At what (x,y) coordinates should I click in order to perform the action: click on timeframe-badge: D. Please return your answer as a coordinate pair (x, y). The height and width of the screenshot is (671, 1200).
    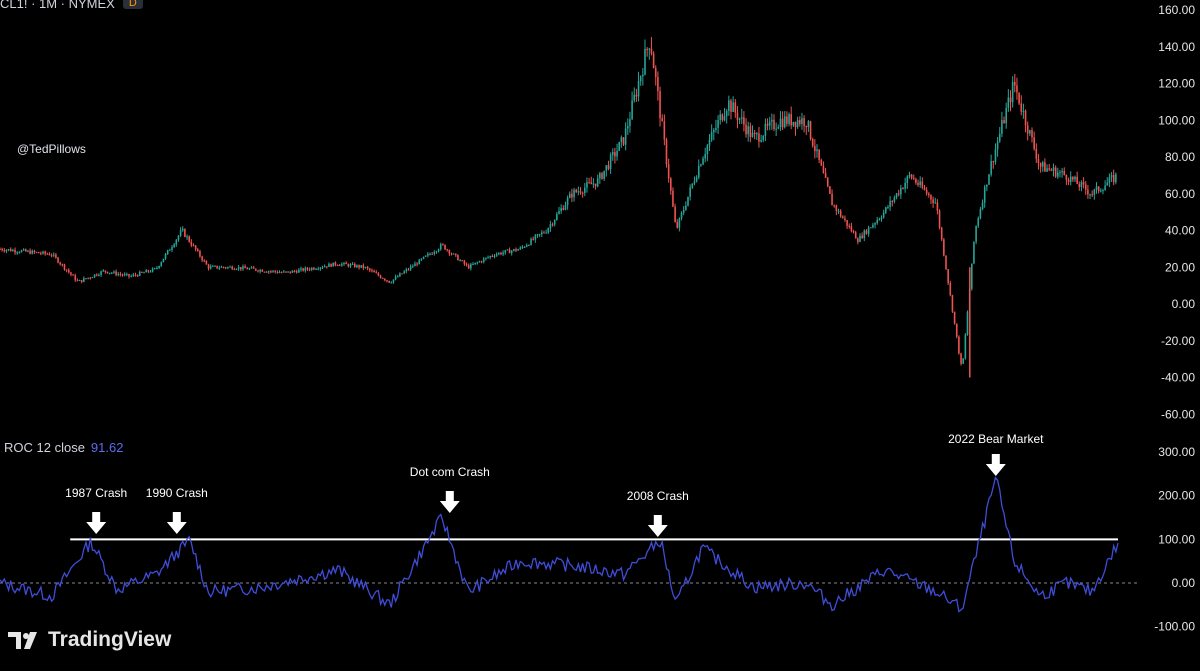
    Looking at the image, I should click on (132, 4).